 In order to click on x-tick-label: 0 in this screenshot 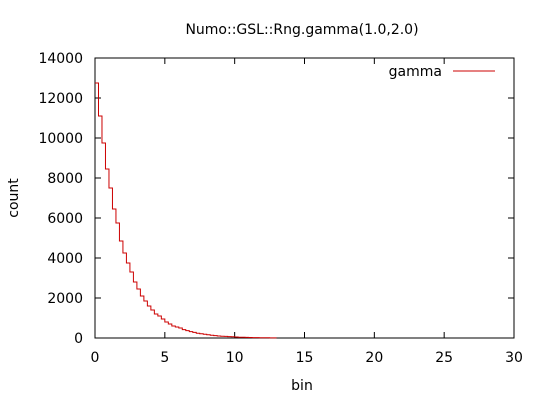, I will do `click(95, 358)`.